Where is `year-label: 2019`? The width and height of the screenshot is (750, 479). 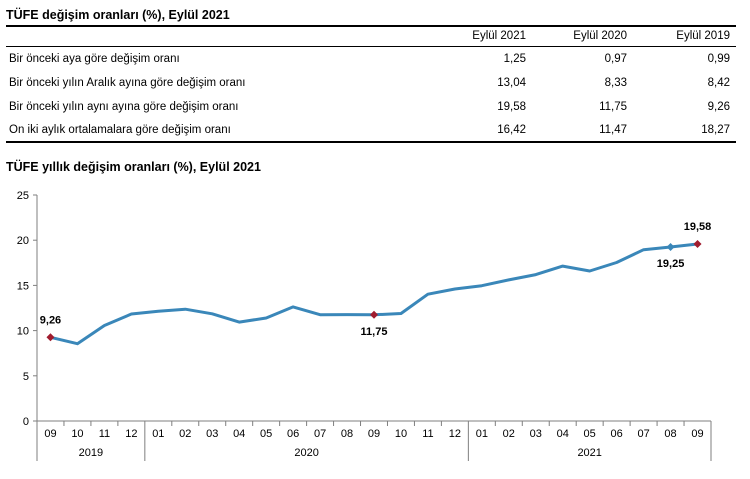 year-label: 2019 is located at coordinates (91, 453).